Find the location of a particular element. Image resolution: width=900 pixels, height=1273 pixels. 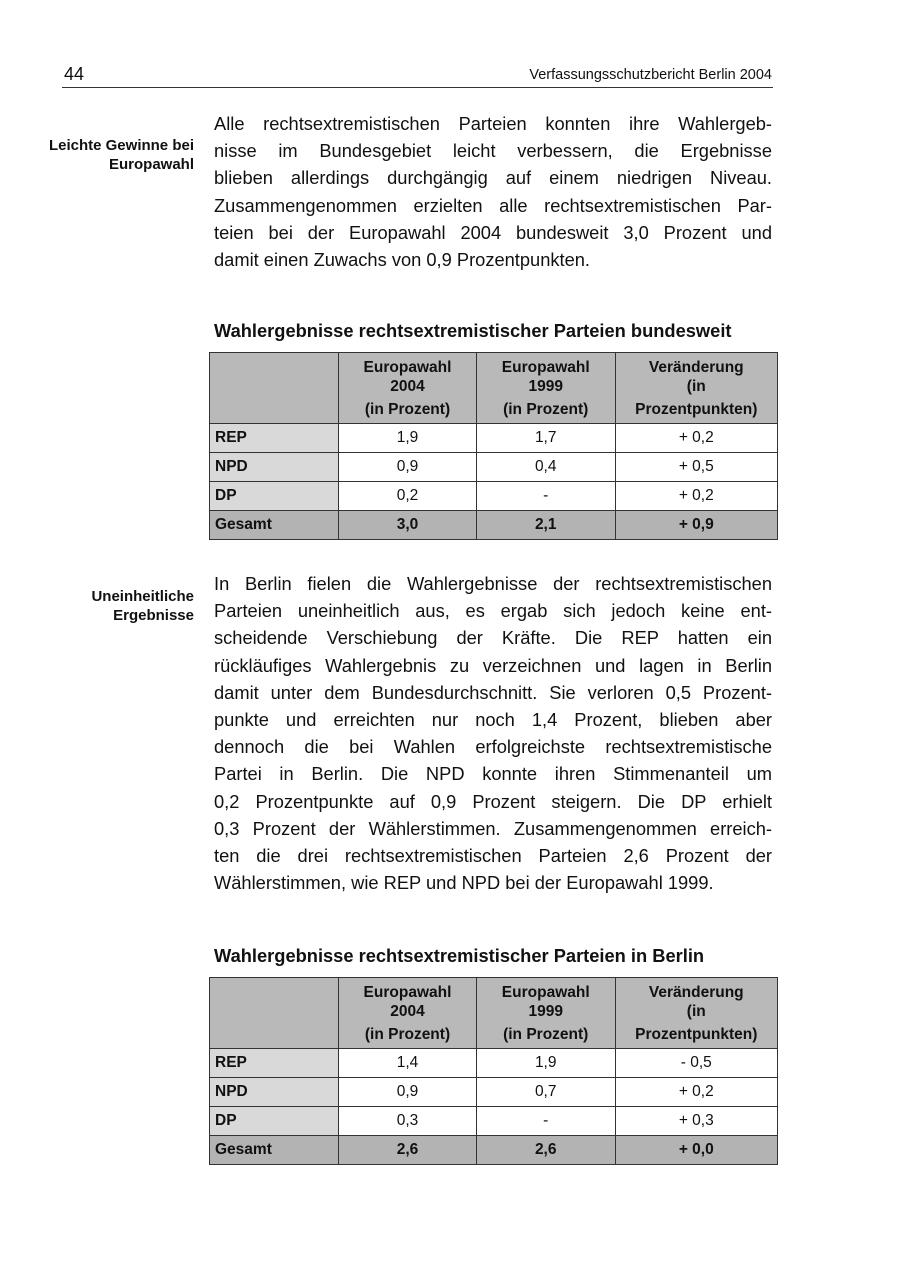

table-row: DP 0,3- + 0,3 is located at coordinates (493, 1121).